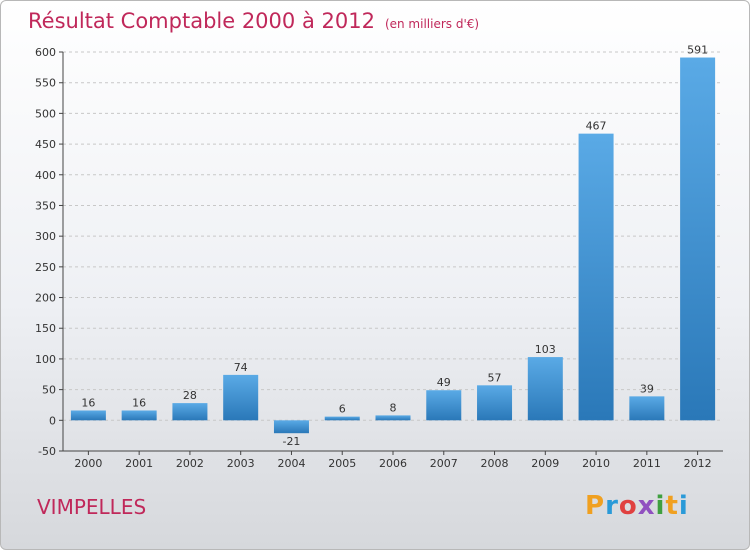  I want to click on y-tick-label: 600, so click(45, 52).